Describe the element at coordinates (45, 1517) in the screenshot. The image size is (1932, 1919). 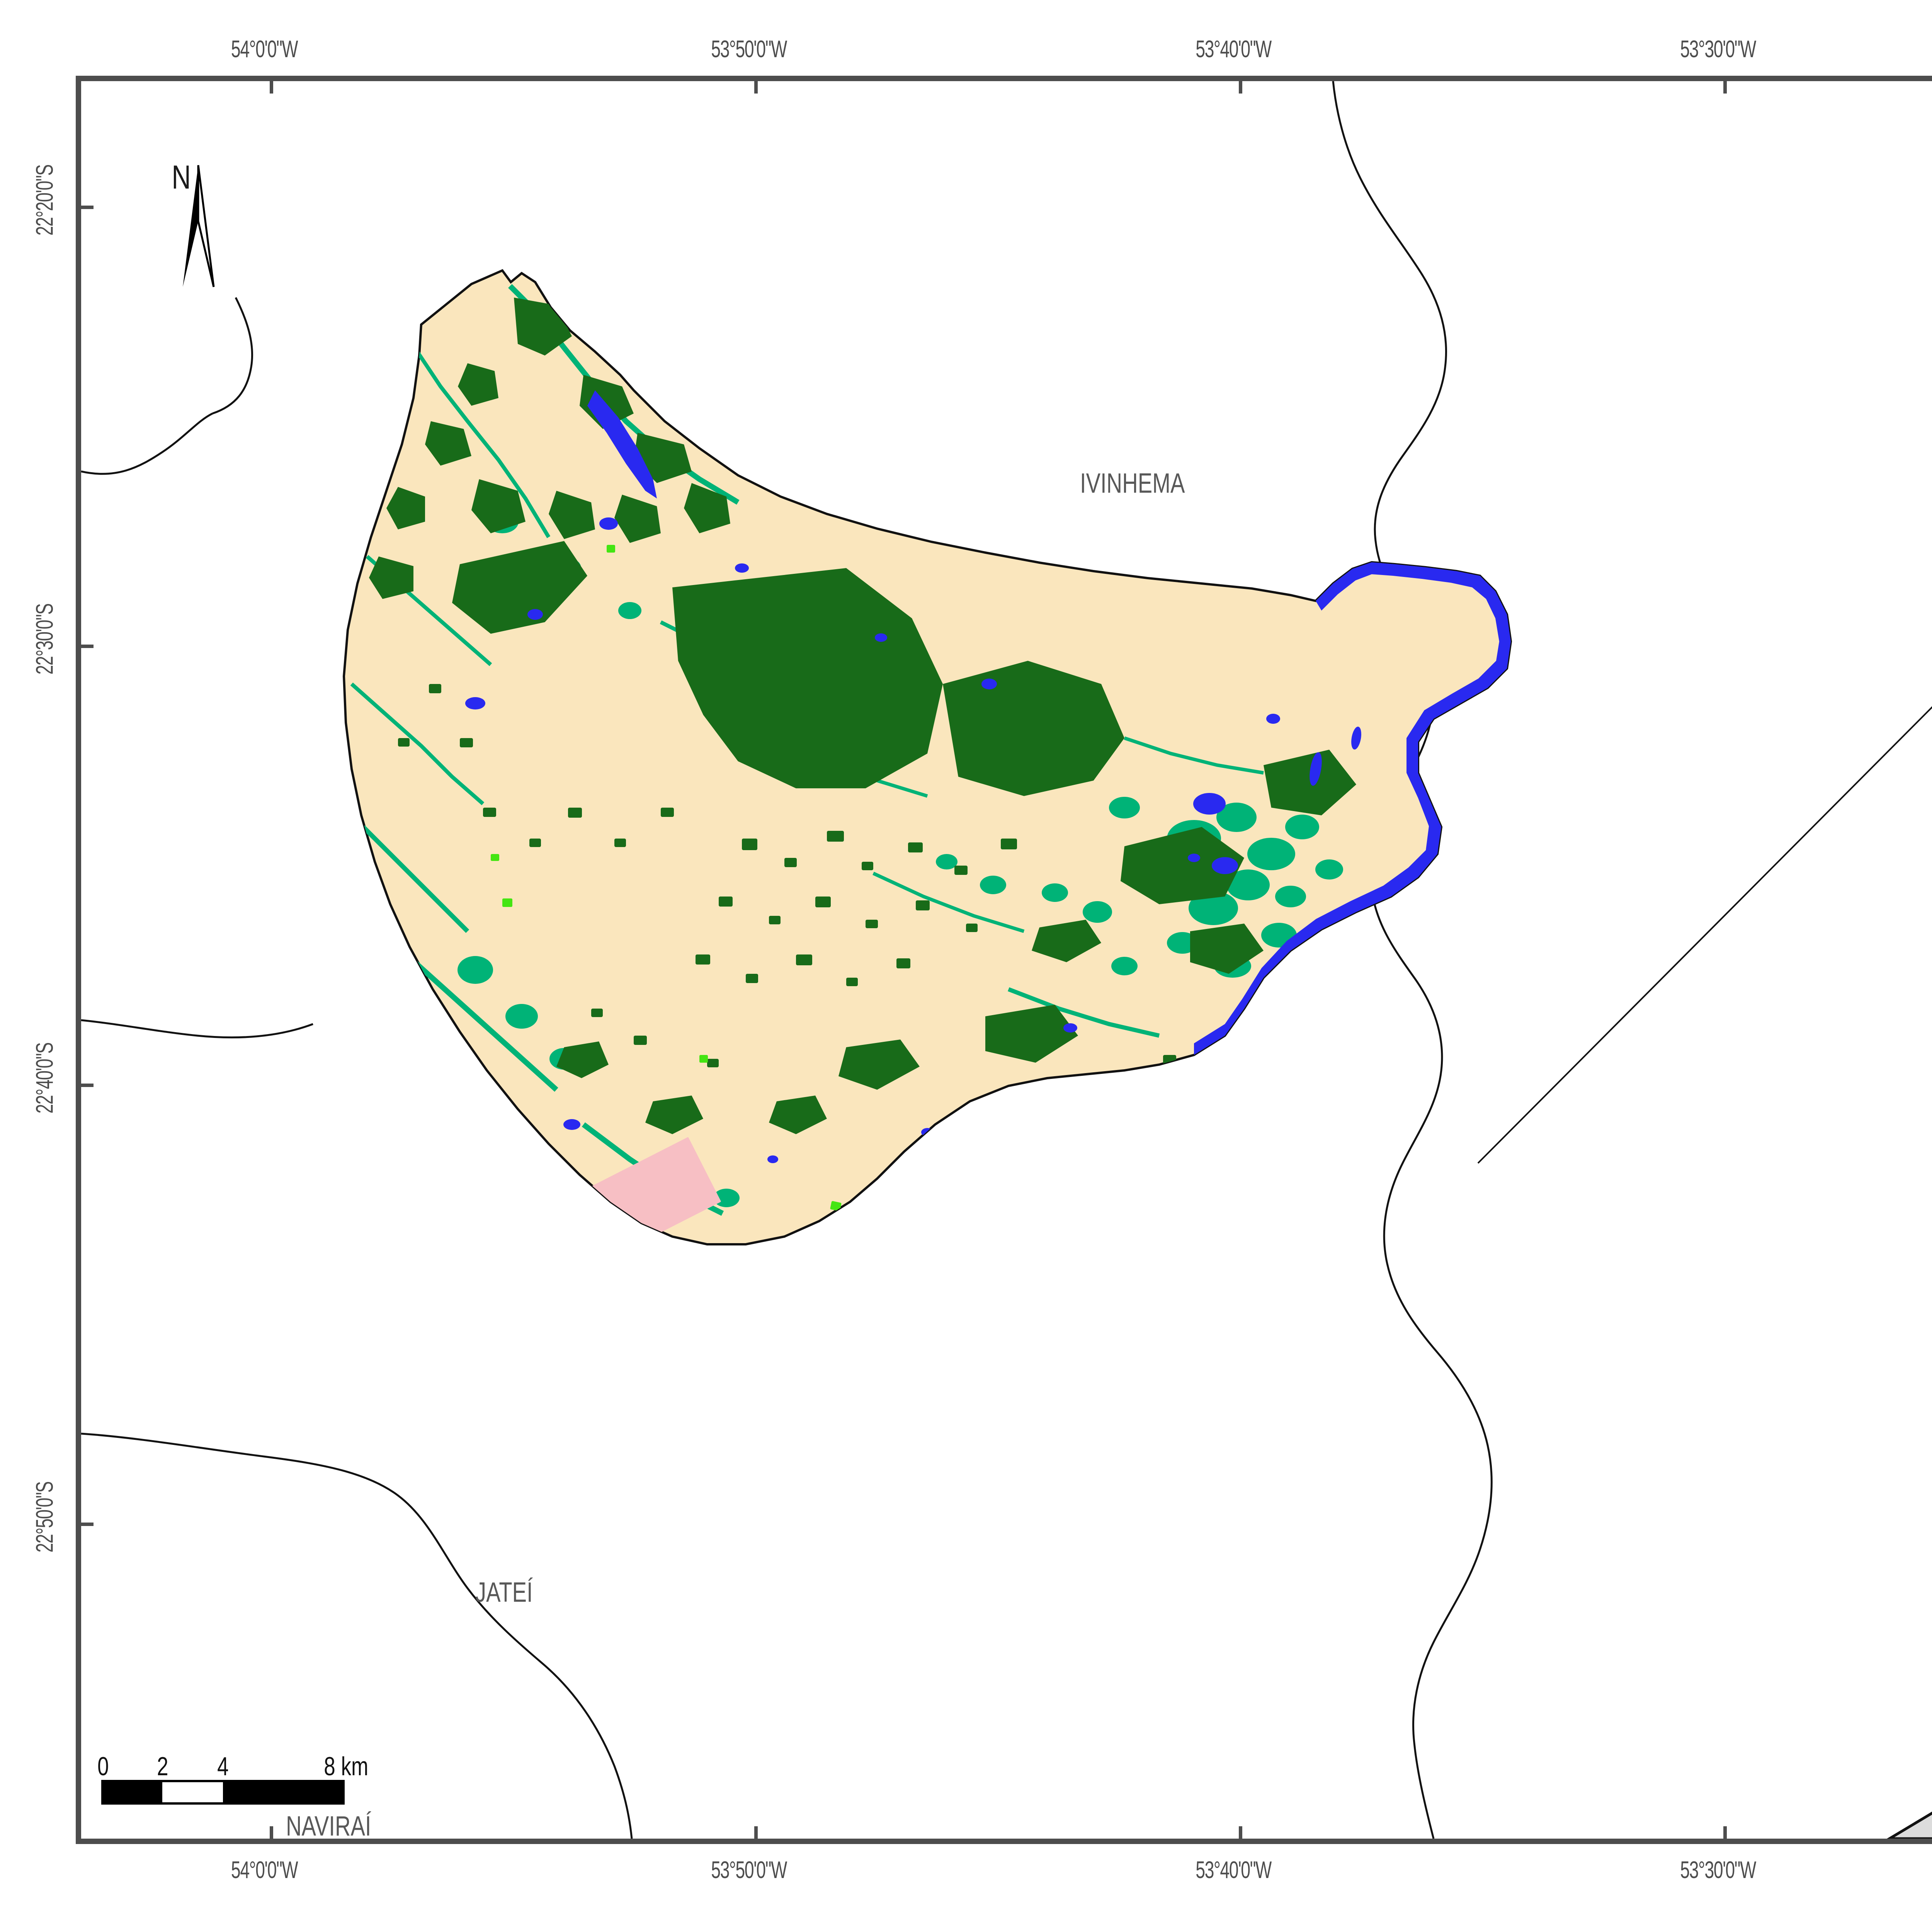
I see `latitude-label: 22°50'0"S` at that location.